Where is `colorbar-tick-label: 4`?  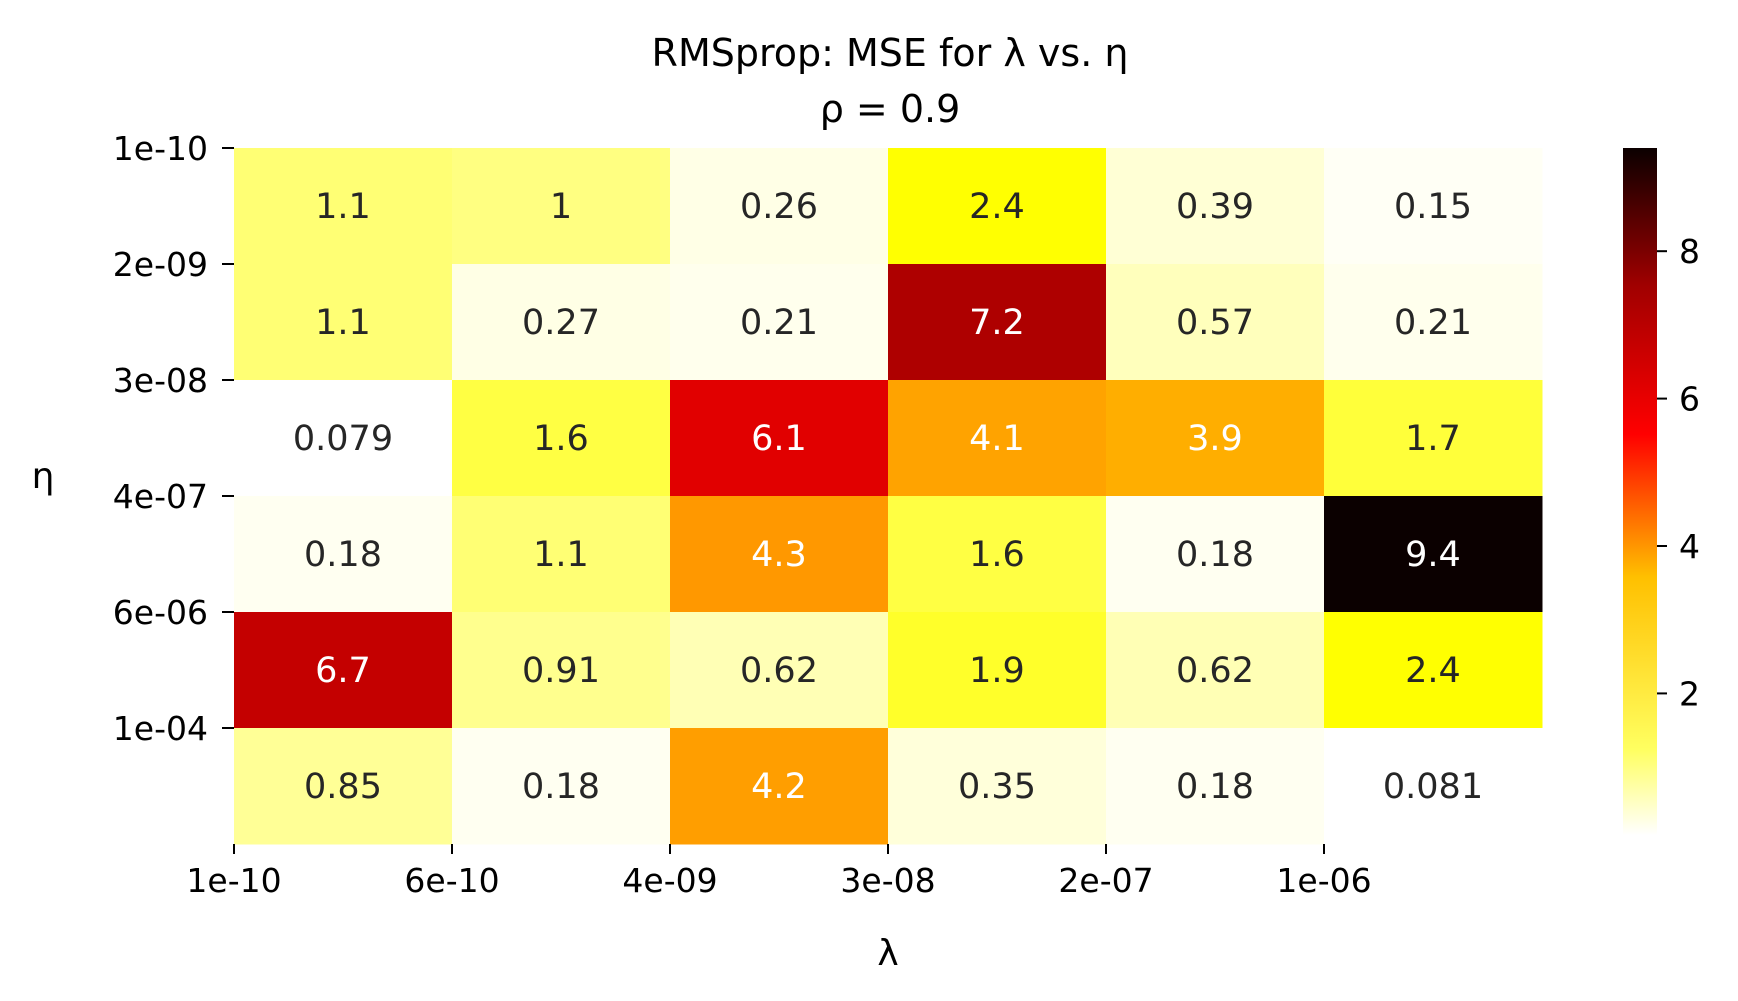
colorbar-tick-label: 4 is located at coordinates (1689, 546).